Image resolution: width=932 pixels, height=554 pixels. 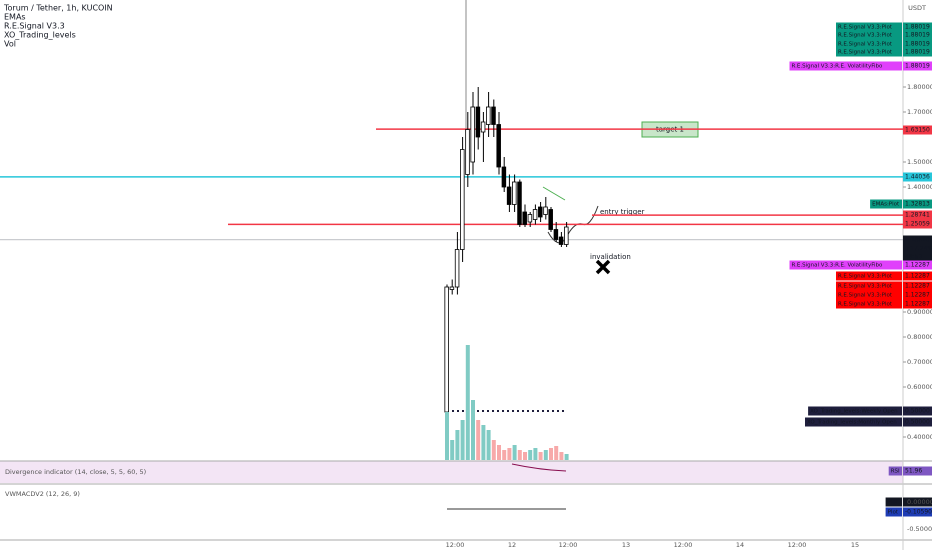 What do you see at coordinates (919, 312) in the screenshot?
I see `price-tick: 0.90000` at bounding box center [919, 312].